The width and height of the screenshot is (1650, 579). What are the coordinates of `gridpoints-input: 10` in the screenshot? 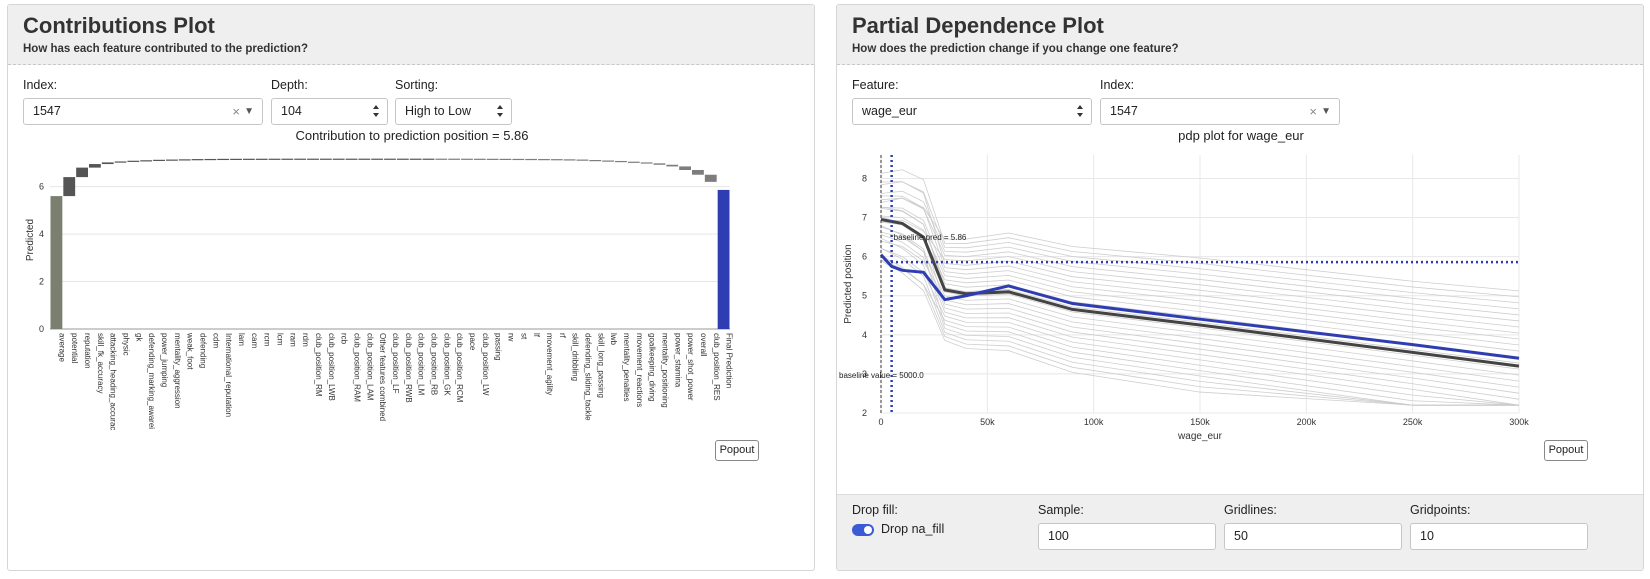 It's located at (1499, 536).